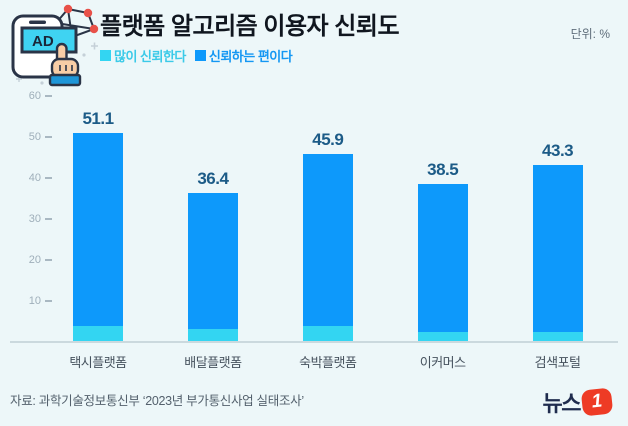 Image resolution: width=628 pixels, height=426 pixels. I want to click on bar: 38.5, so click(442, 214).